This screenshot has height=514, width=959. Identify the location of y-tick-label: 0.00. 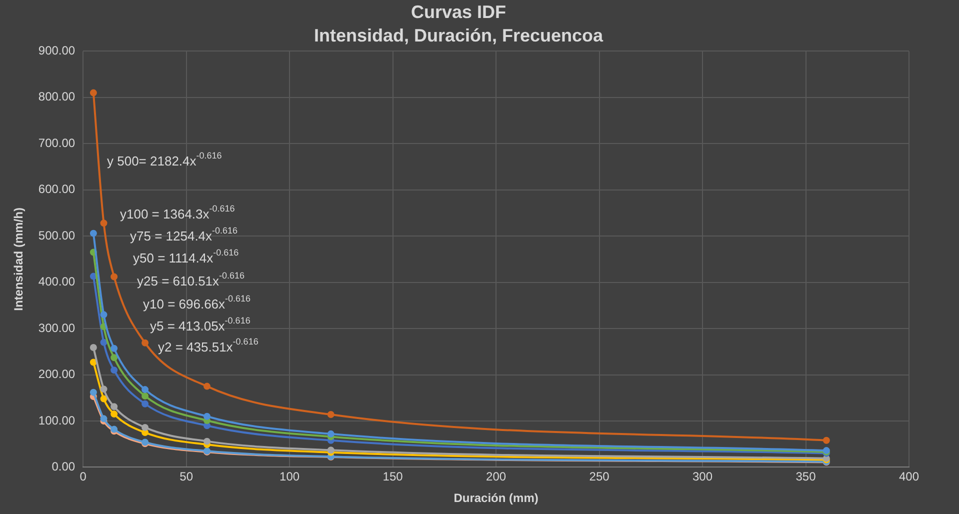
(64, 467).